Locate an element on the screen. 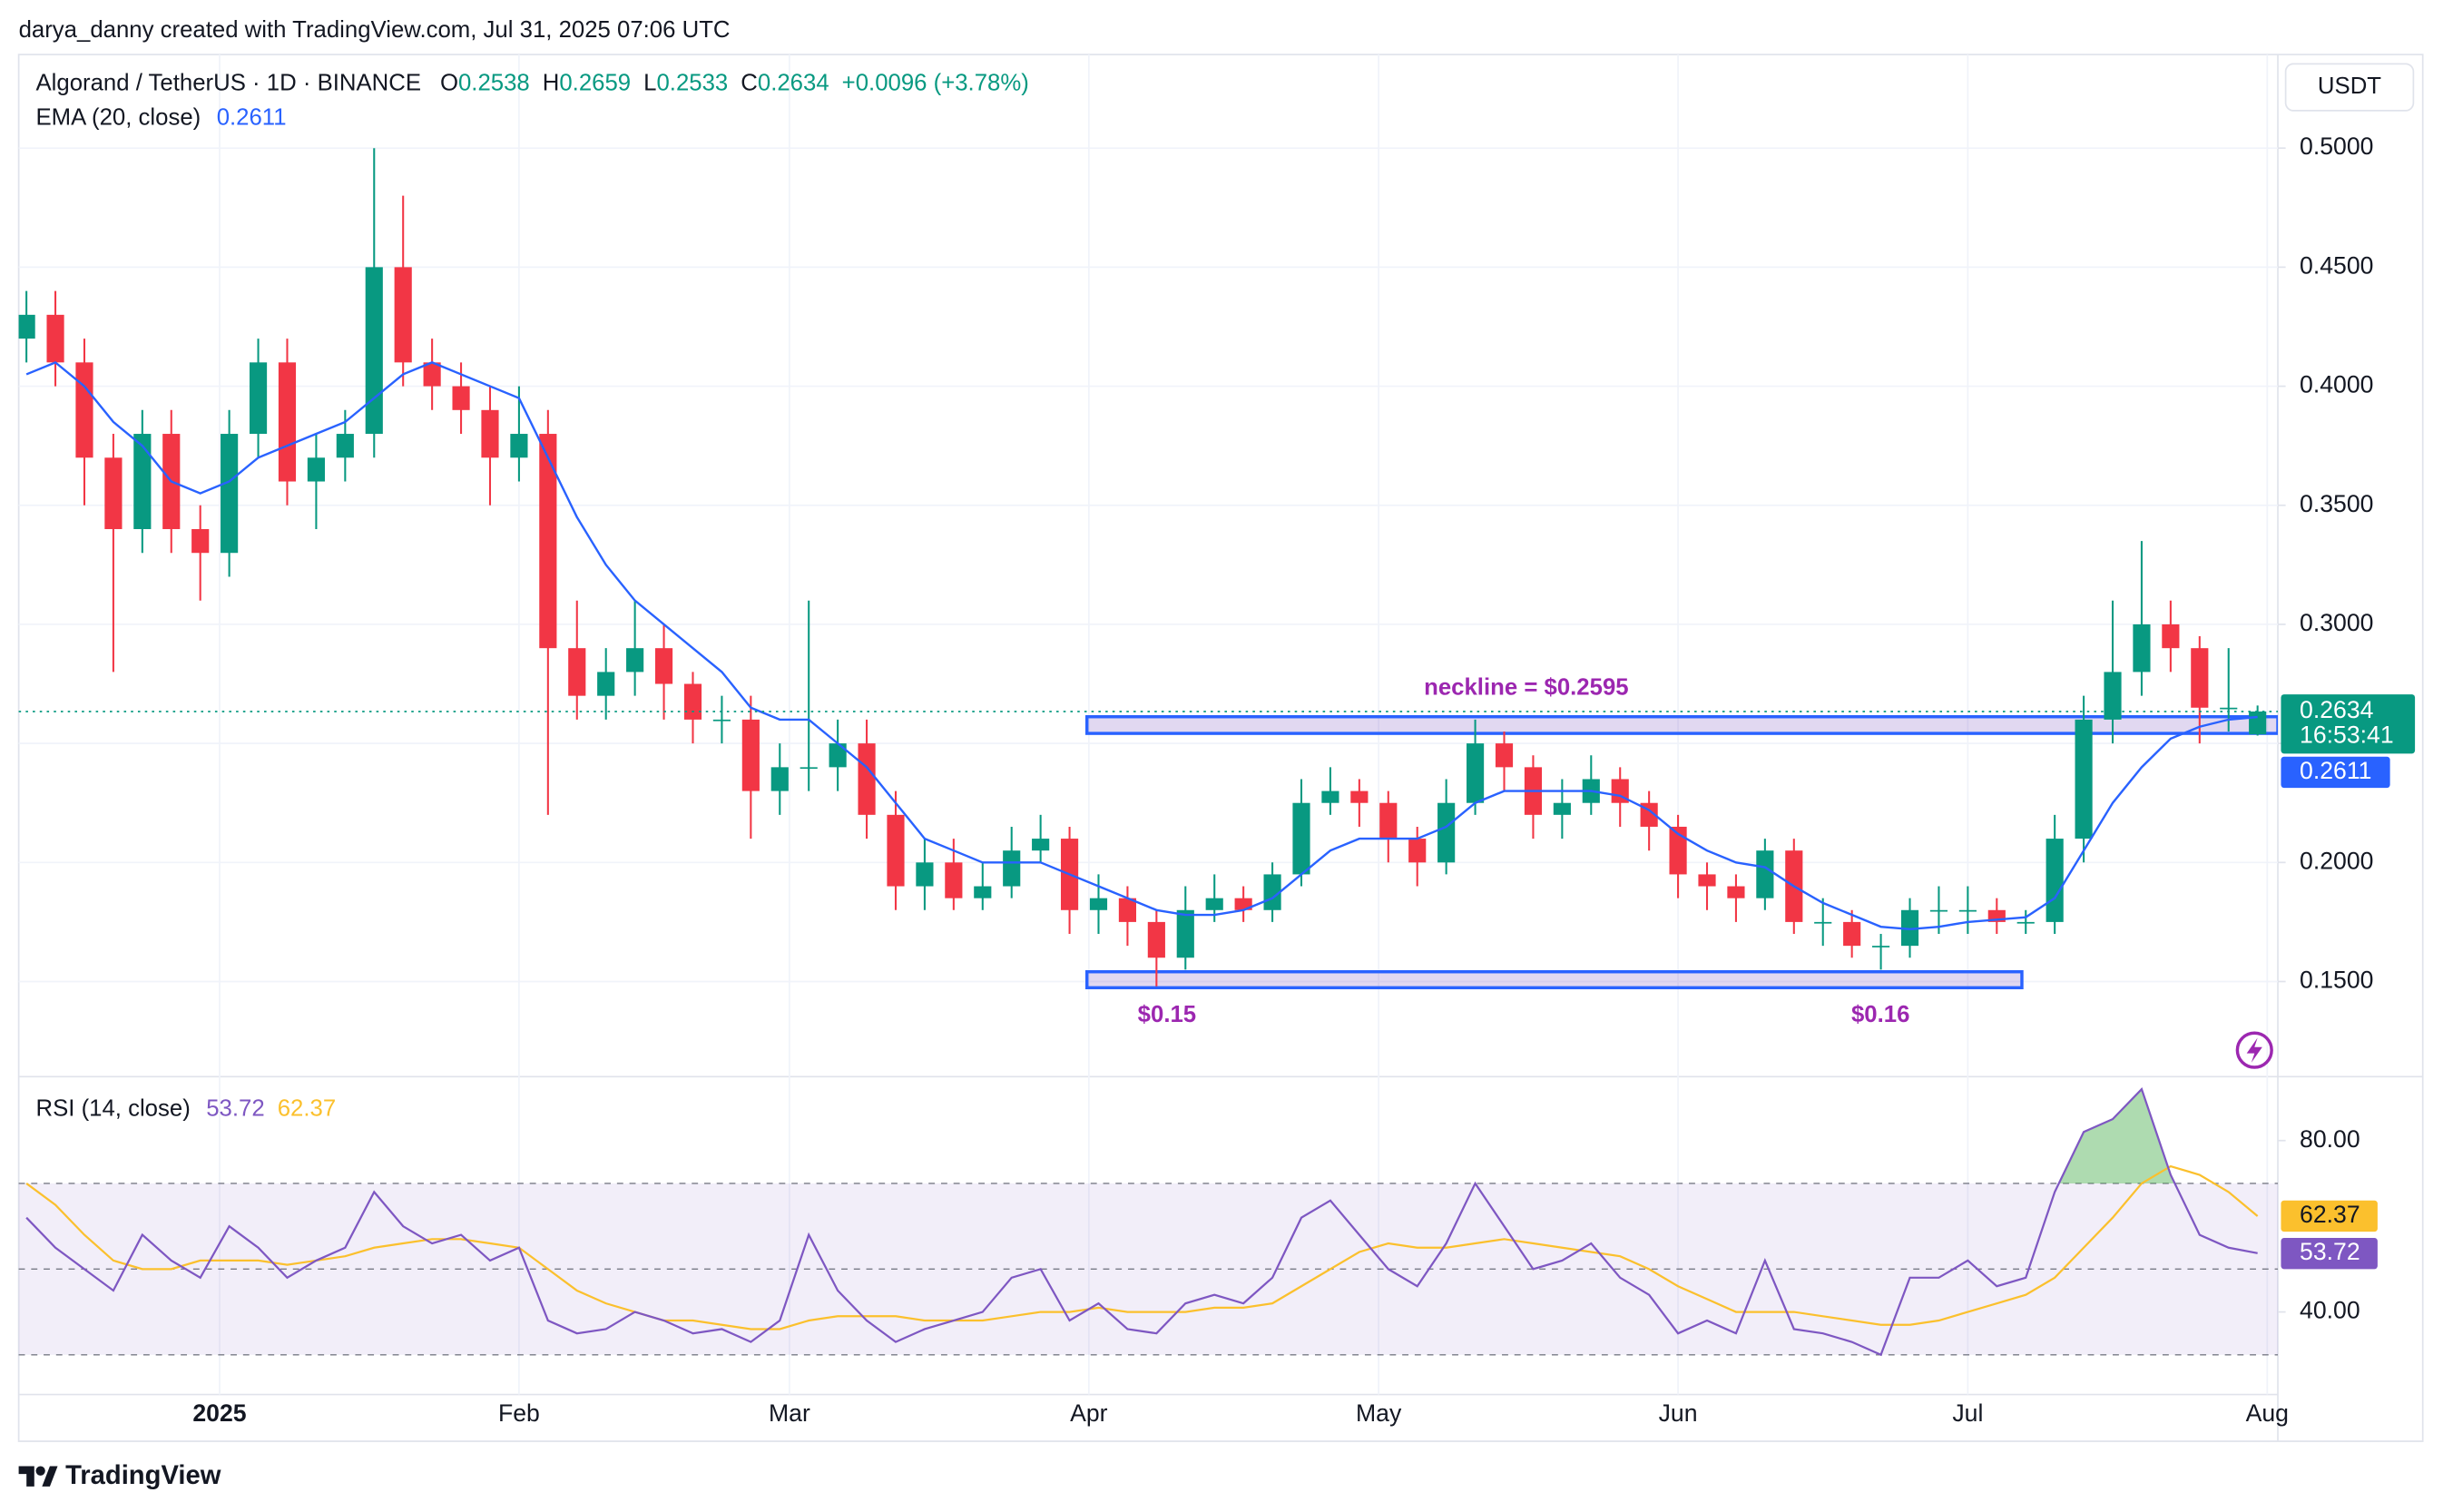 This screenshot has width=2443, height=1512. ema-price-label: 0.2611 is located at coordinates (2335, 770).